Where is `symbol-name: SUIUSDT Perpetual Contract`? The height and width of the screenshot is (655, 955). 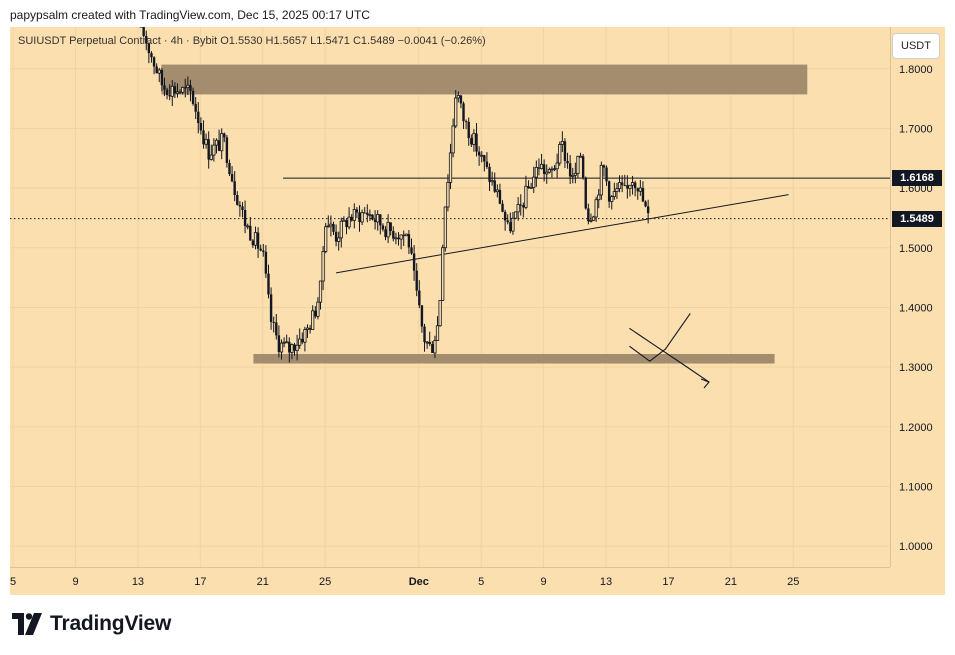 symbol-name: SUIUSDT Perpetual Contract is located at coordinates (89, 41).